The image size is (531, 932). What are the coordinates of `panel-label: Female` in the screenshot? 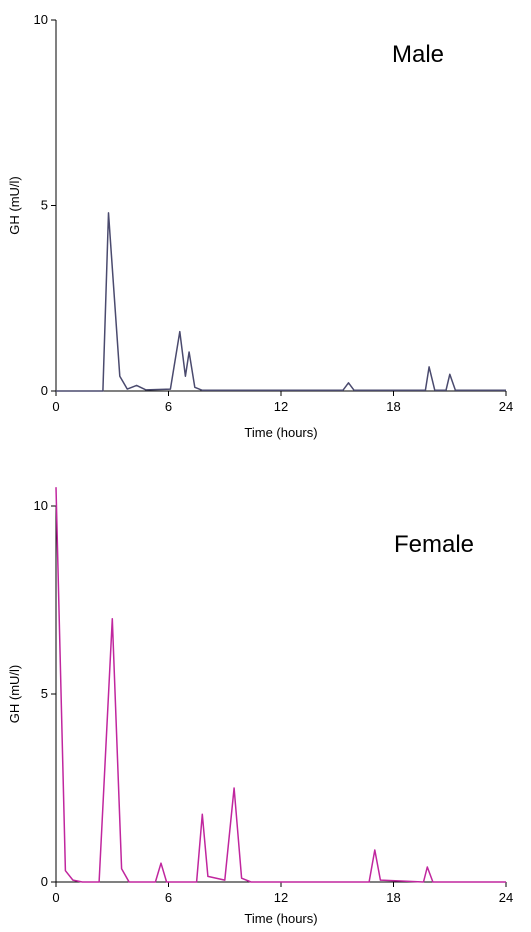 It's located at (434, 544).